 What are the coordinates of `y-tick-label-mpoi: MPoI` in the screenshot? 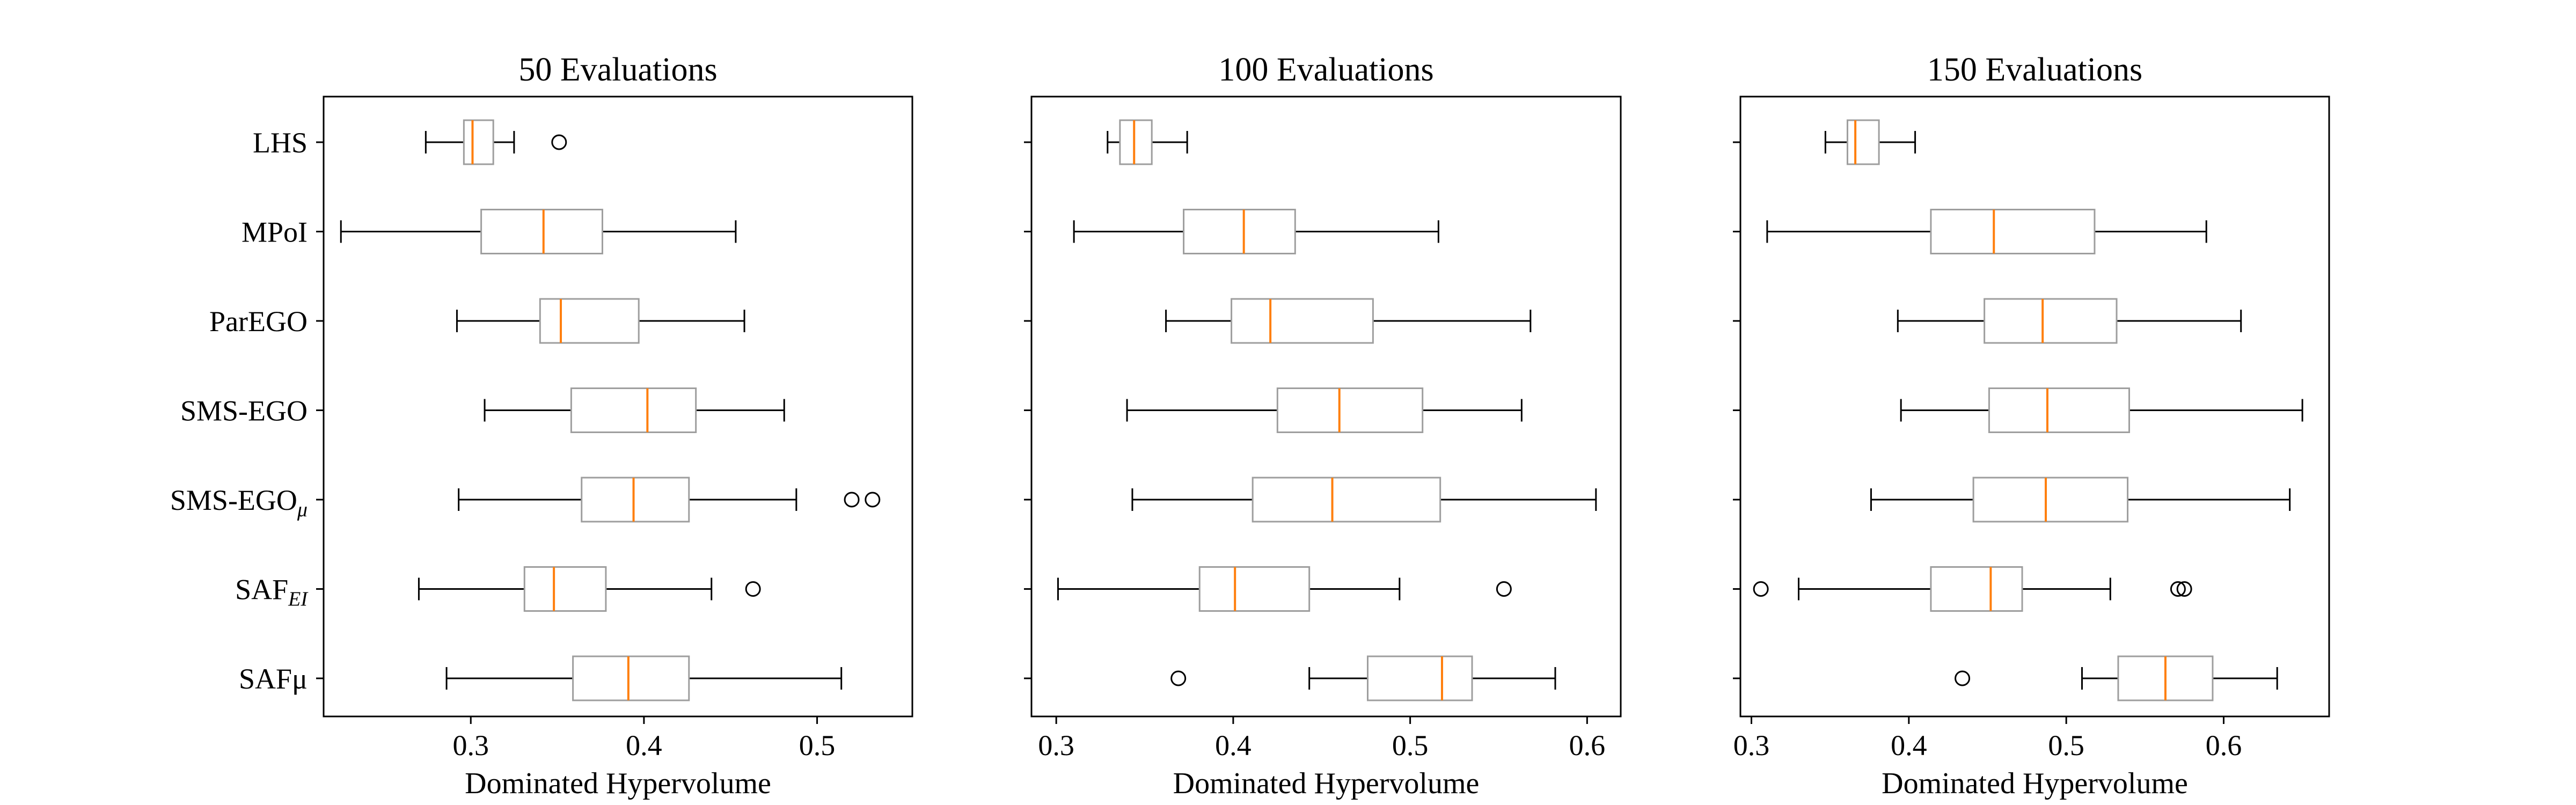 It's located at (274, 232).